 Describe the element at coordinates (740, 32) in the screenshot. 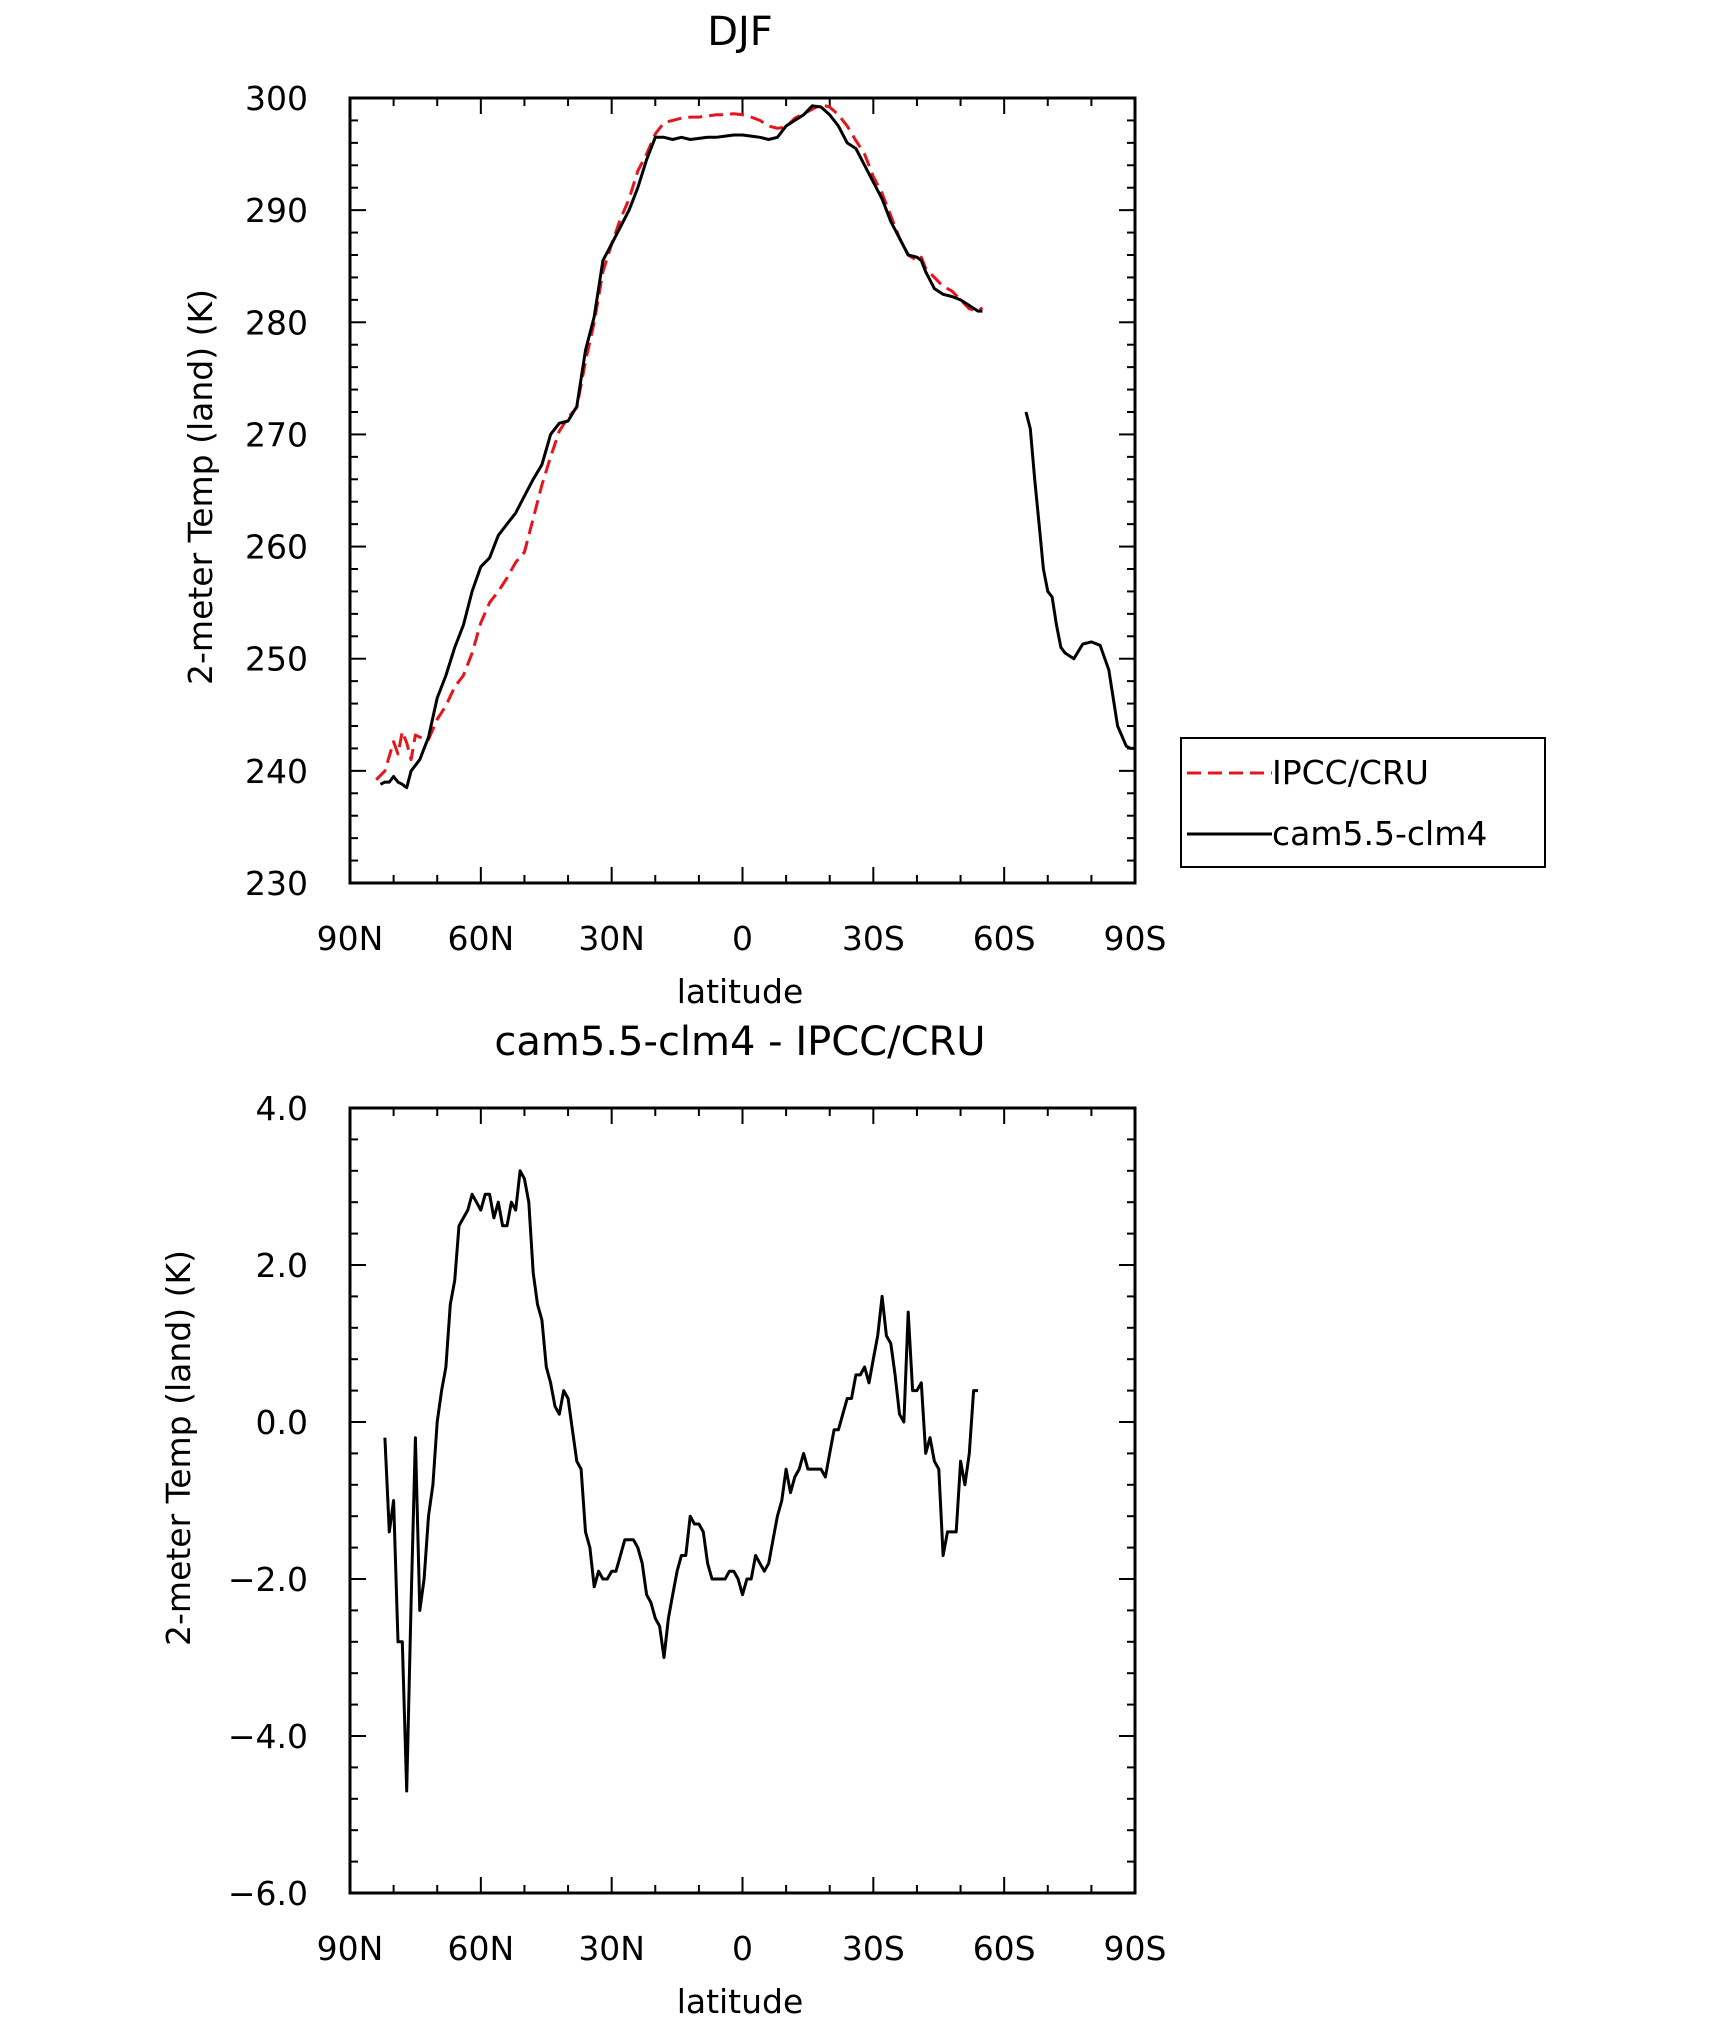

I see `top-chart-title: DJF` at that location.